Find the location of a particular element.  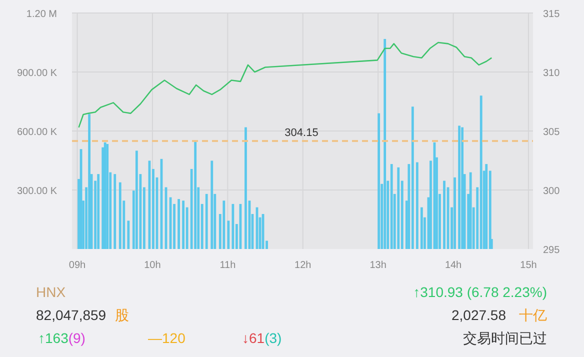

x-tick-label: 10h is located at coordinates (152, 265).